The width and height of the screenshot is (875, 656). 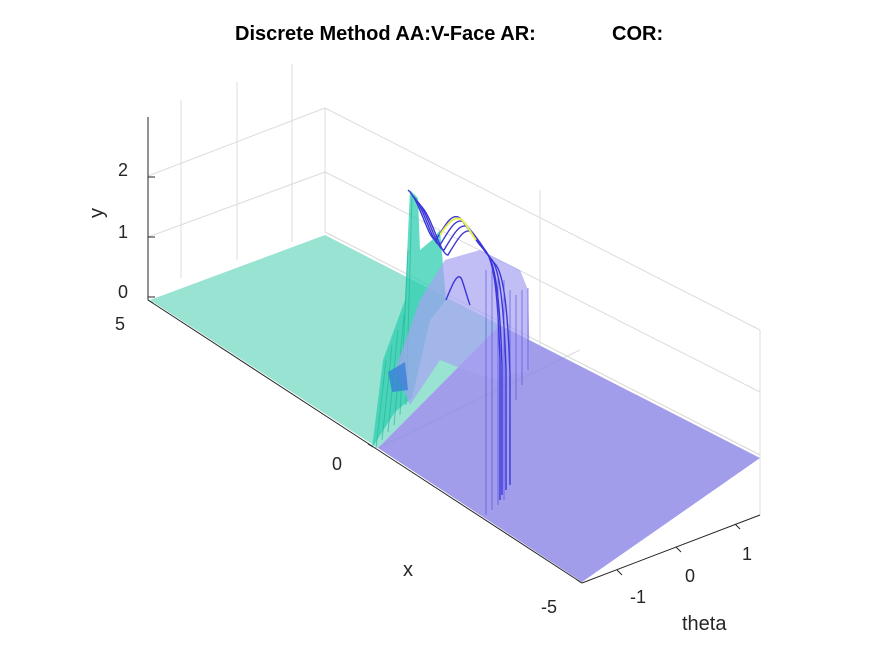 What do you see at coordinates (123, 292) in the screenshot?
I see `y-tick-label: 0` at bounding box center [123, 292].